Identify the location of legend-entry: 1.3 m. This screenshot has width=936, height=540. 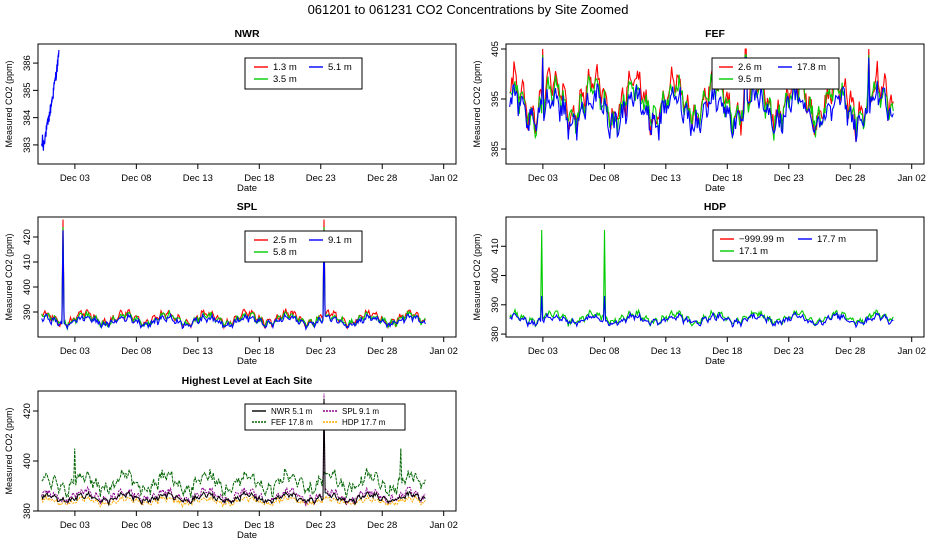
(285, 67).